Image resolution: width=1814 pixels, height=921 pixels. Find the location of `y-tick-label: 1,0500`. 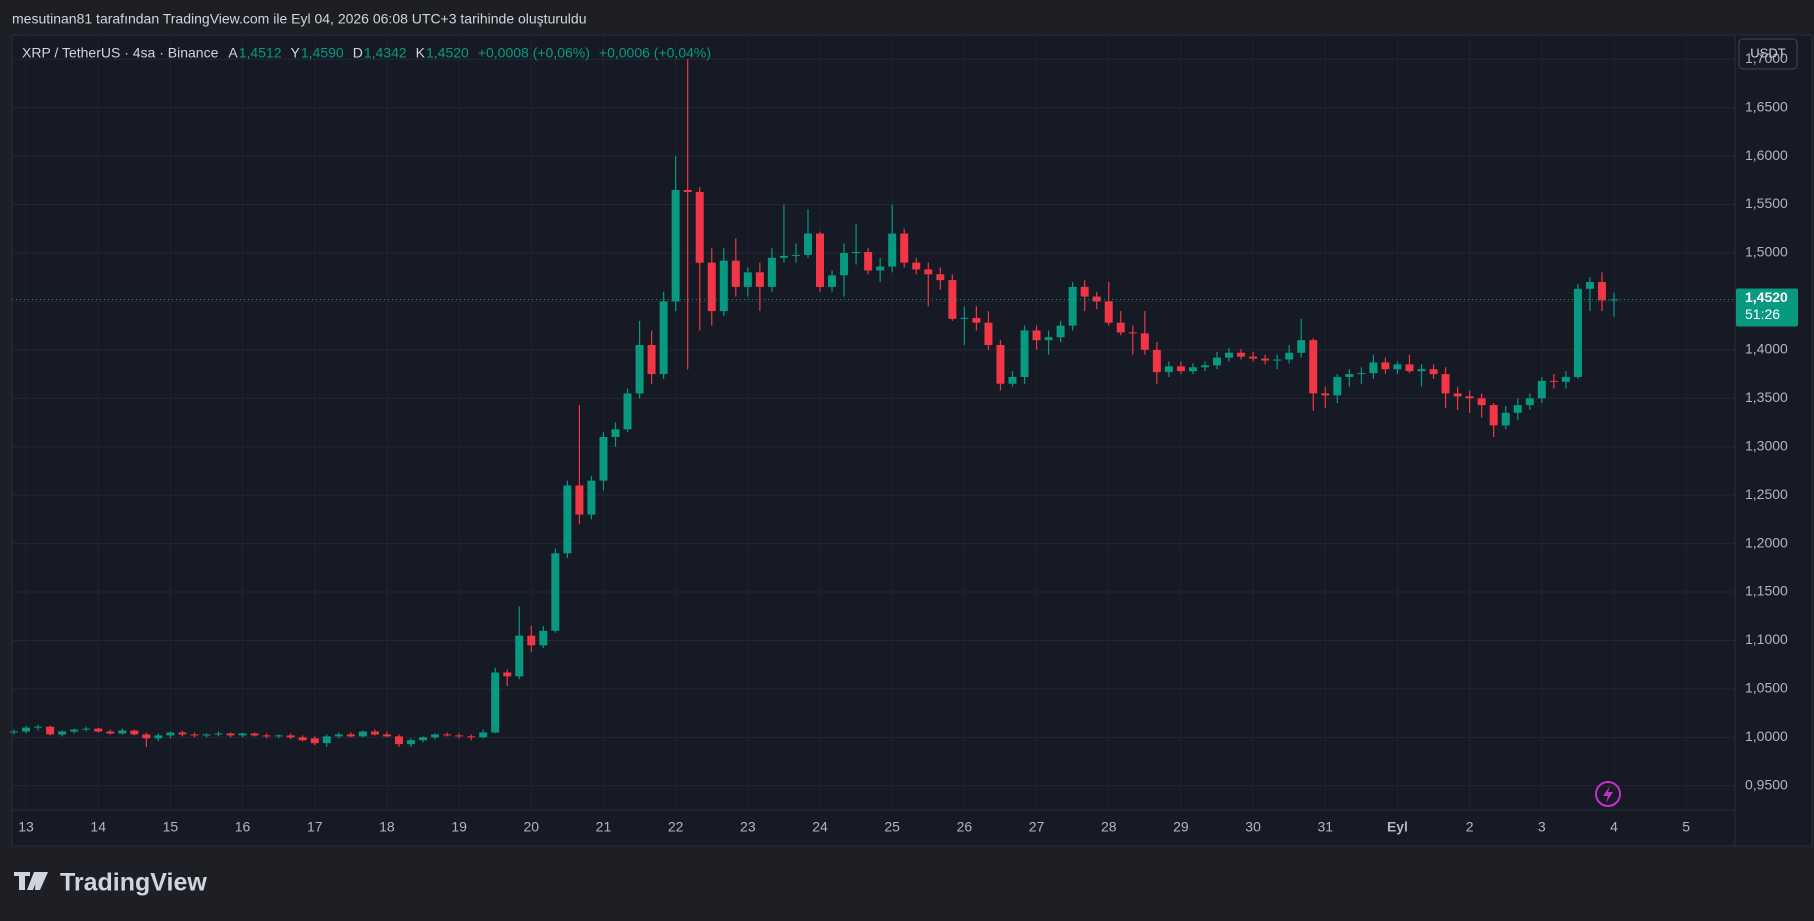

y-tick-label: 1,0500 is located at coordinates (1766, 688).